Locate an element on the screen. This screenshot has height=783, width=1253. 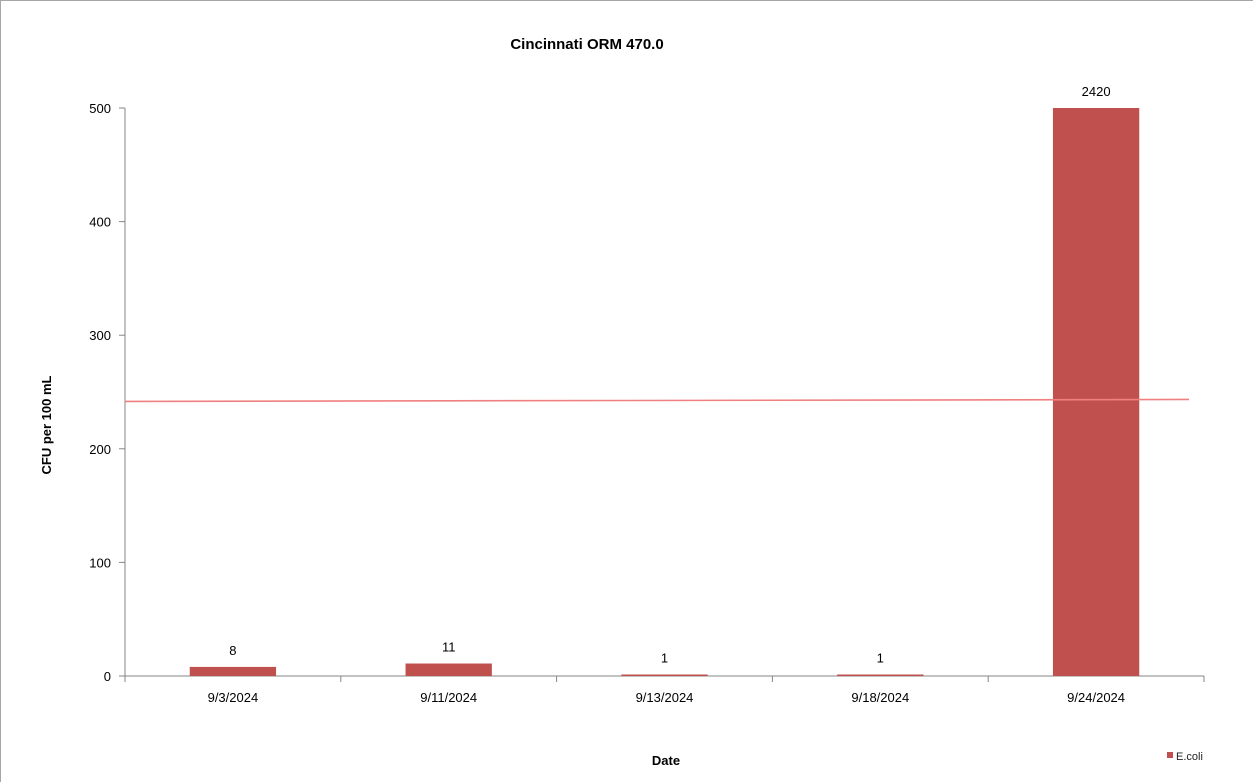
x-axis-title: Date is located at coordinates (666, 760).